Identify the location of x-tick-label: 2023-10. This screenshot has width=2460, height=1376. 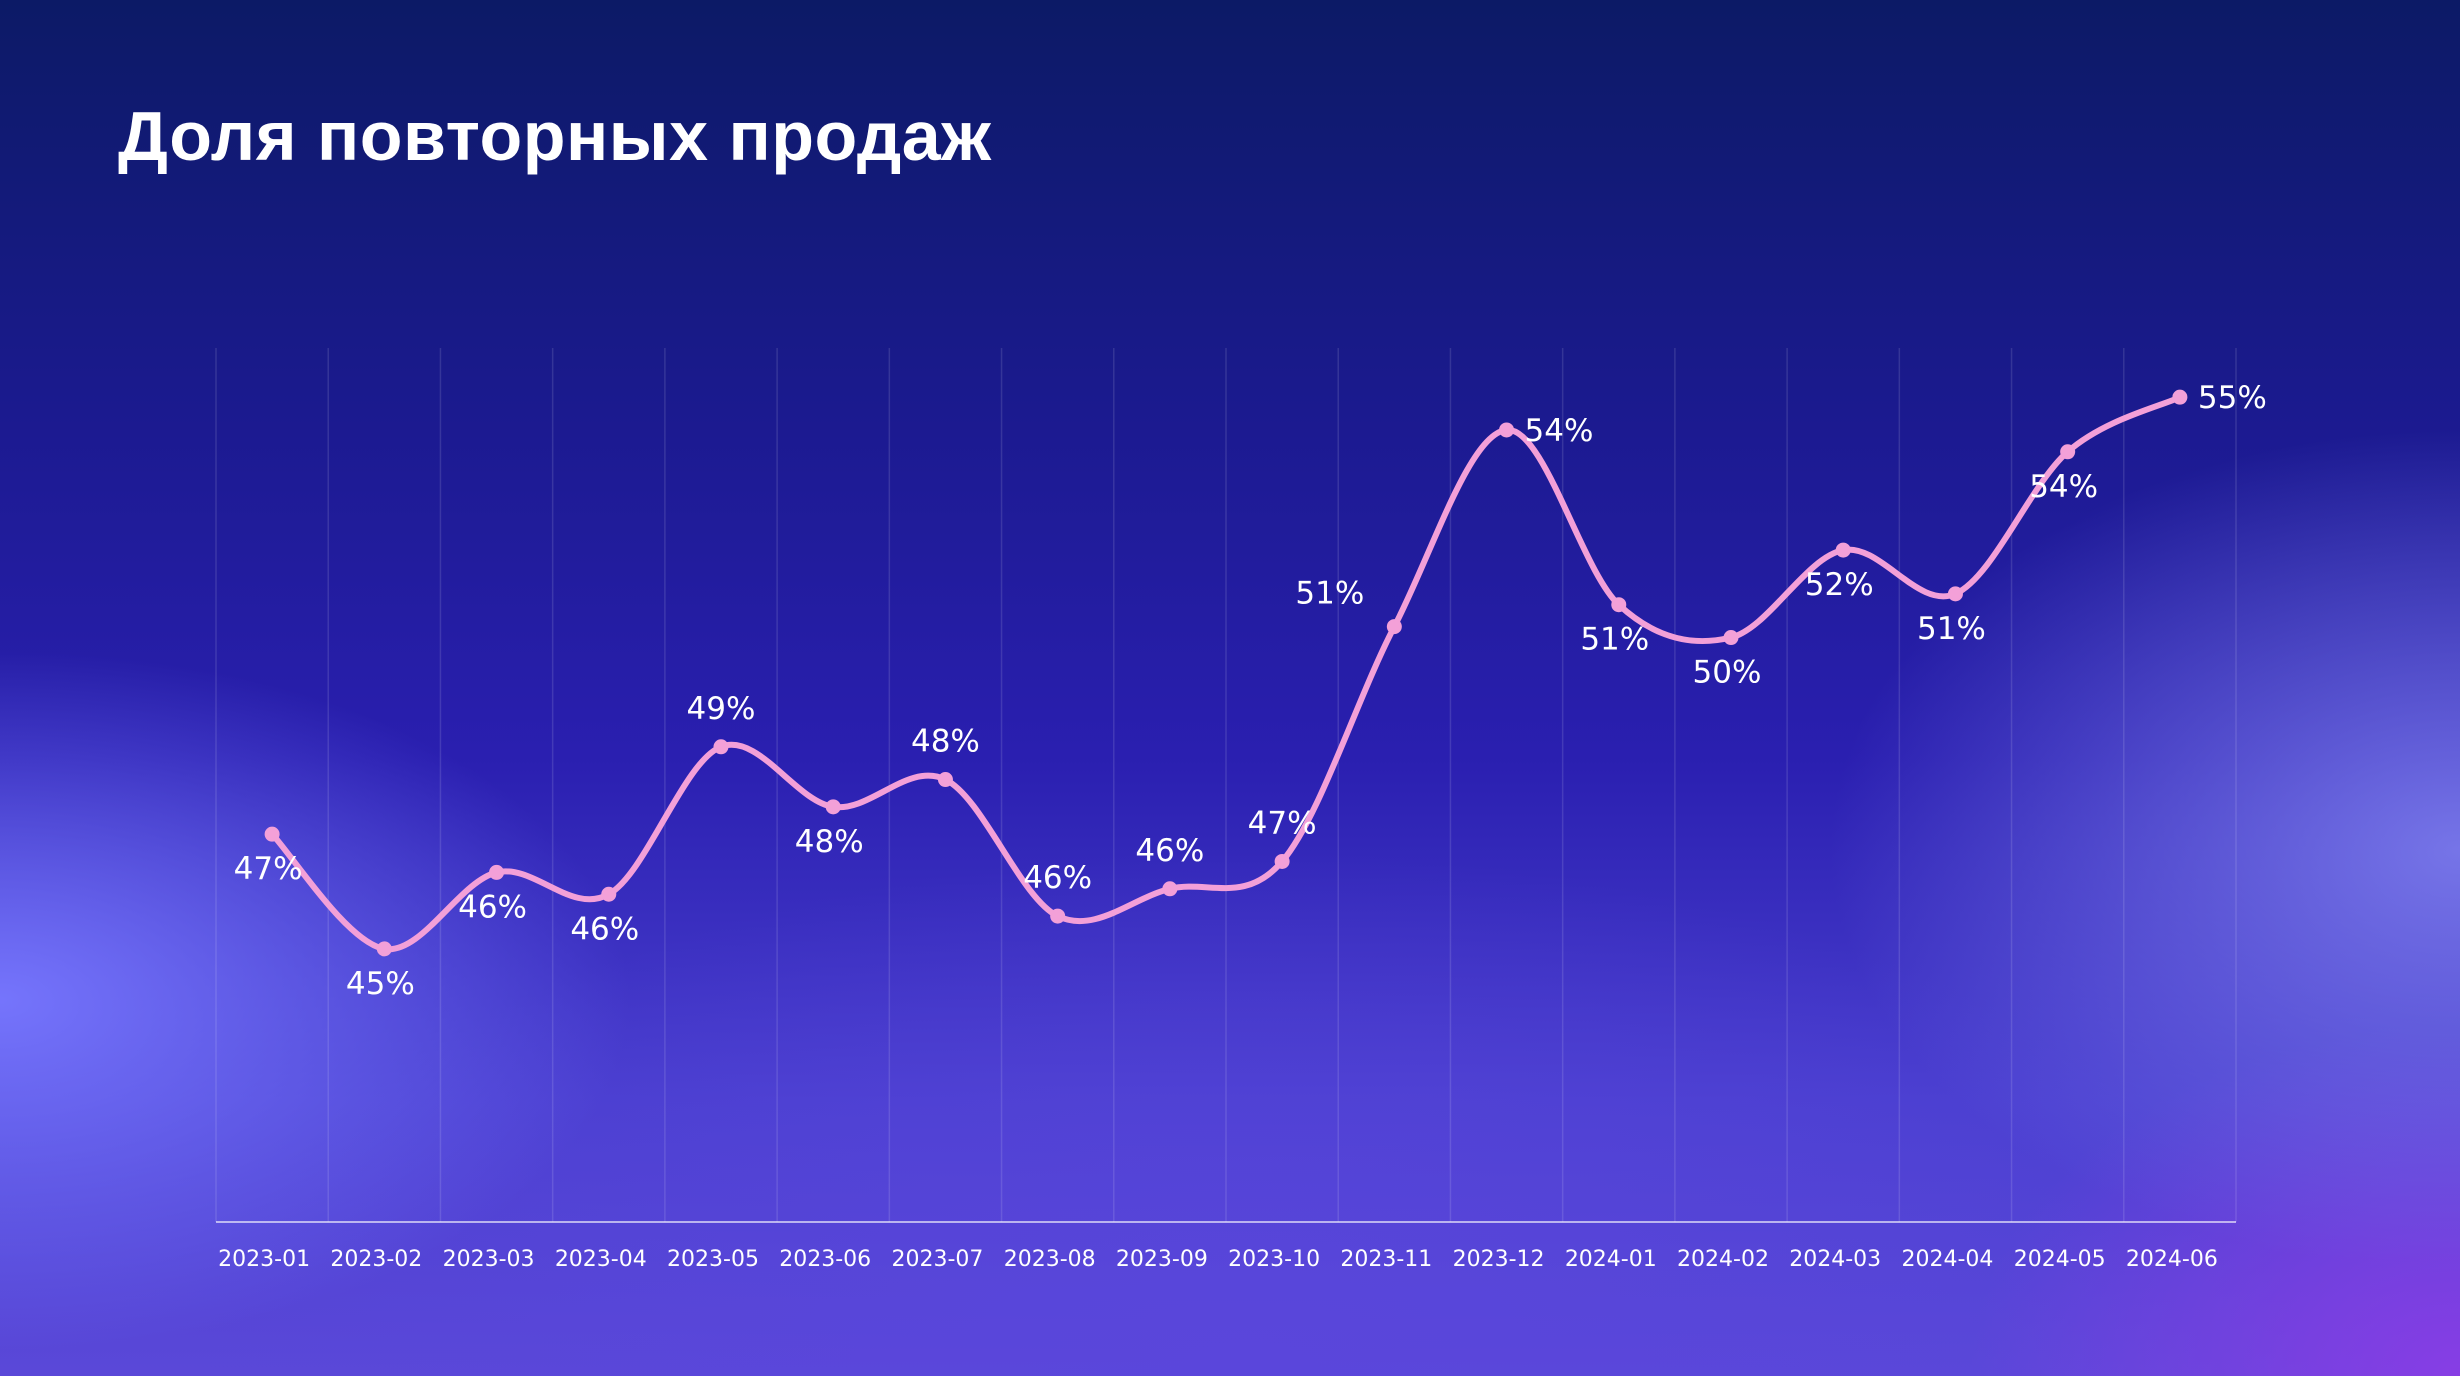
(1274, 1259).